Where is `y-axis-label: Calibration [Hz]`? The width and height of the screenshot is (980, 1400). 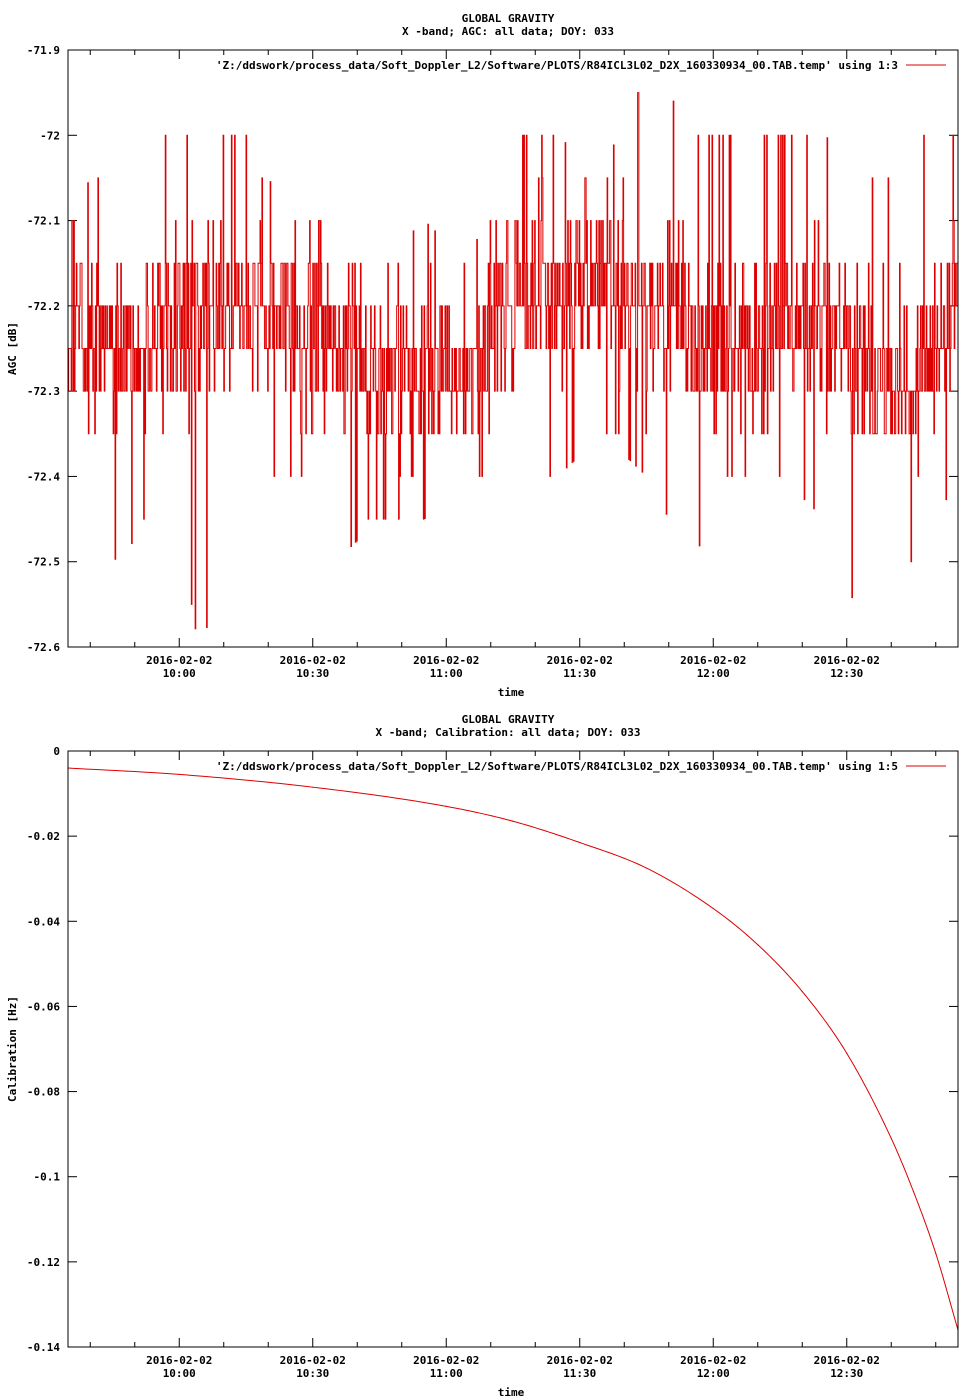
y-axis-label: Calibration [Hz] is located at coordinates (12, 1049).